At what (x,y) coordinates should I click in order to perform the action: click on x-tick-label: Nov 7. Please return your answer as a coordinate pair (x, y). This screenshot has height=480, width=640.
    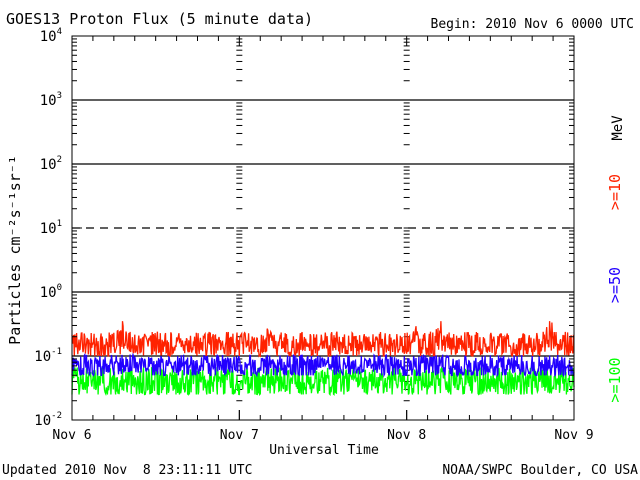
    Looking at the image, I should click on (239, 435).